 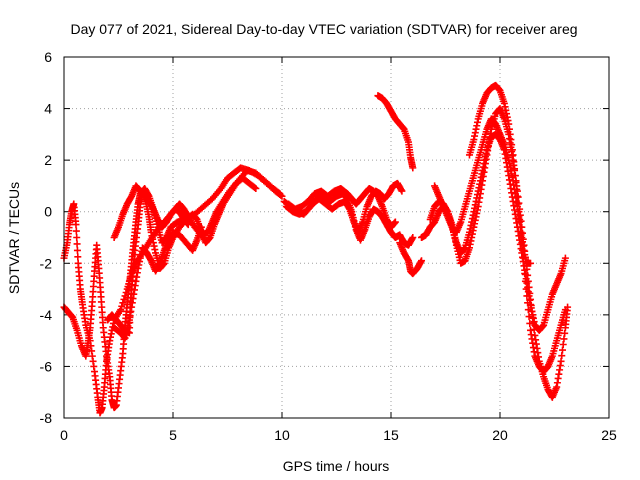 I want to click on y-tick-label: -2, so click(x=46, y=263).